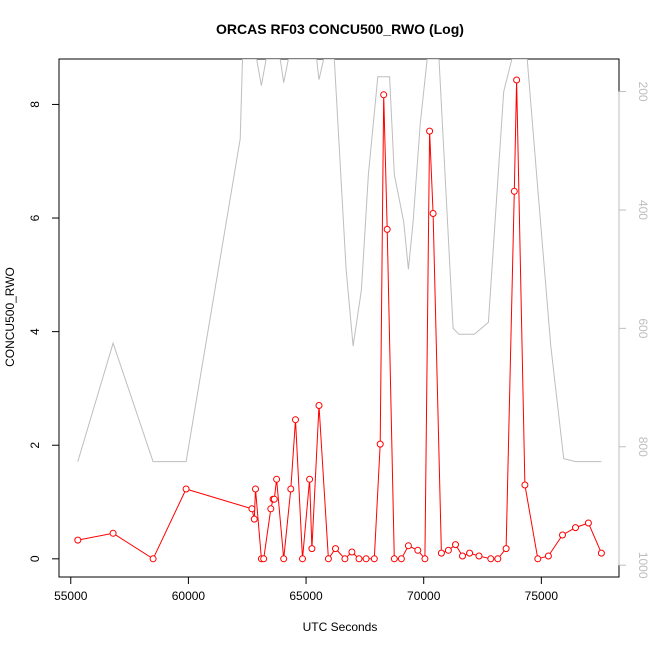  What do you see at coordinates (340, 627) in the screenshot?
I see `x-axis-label: UTC Seconds` at bounding box center [340, 627].